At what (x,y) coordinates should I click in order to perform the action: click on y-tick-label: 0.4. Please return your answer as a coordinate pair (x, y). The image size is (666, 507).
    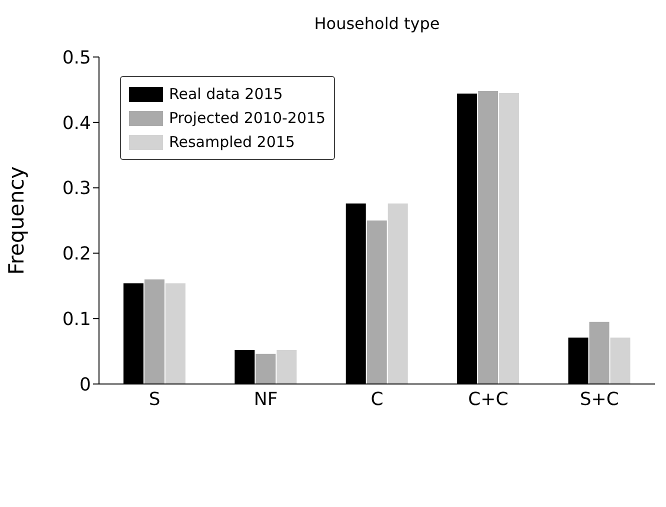
    Looking at the image, I should click on (76, 123).